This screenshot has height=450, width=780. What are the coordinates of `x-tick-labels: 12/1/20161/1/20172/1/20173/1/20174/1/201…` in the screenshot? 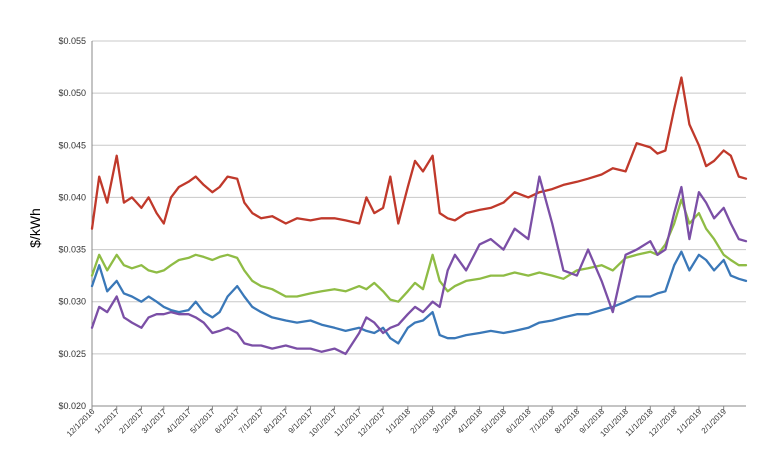 It's located at (397, 423).